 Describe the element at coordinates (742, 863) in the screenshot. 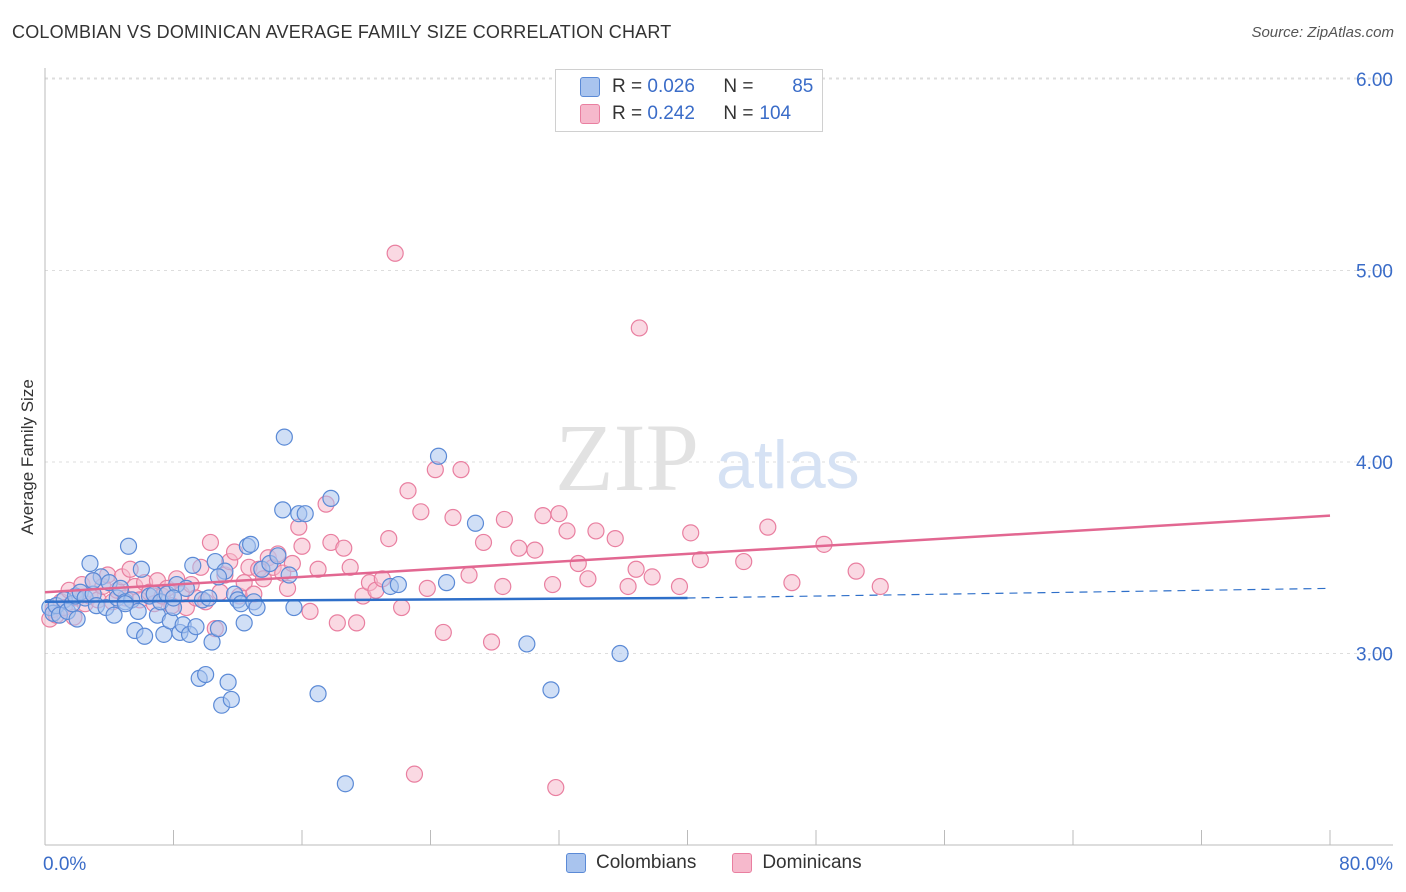

I see `dominicans-swatch` at that location.